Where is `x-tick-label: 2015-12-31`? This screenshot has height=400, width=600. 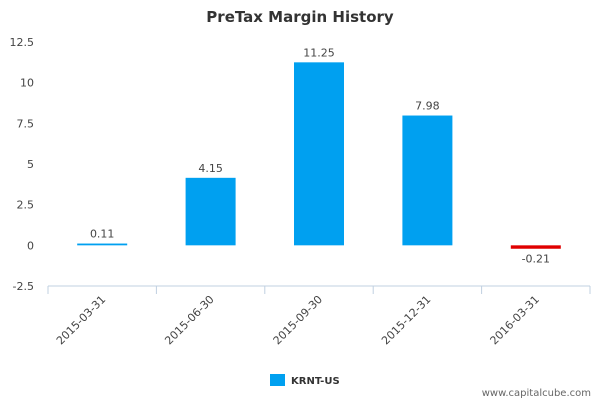 x-tick-label: 2015-12-31 is located at coordinates (406, 320).